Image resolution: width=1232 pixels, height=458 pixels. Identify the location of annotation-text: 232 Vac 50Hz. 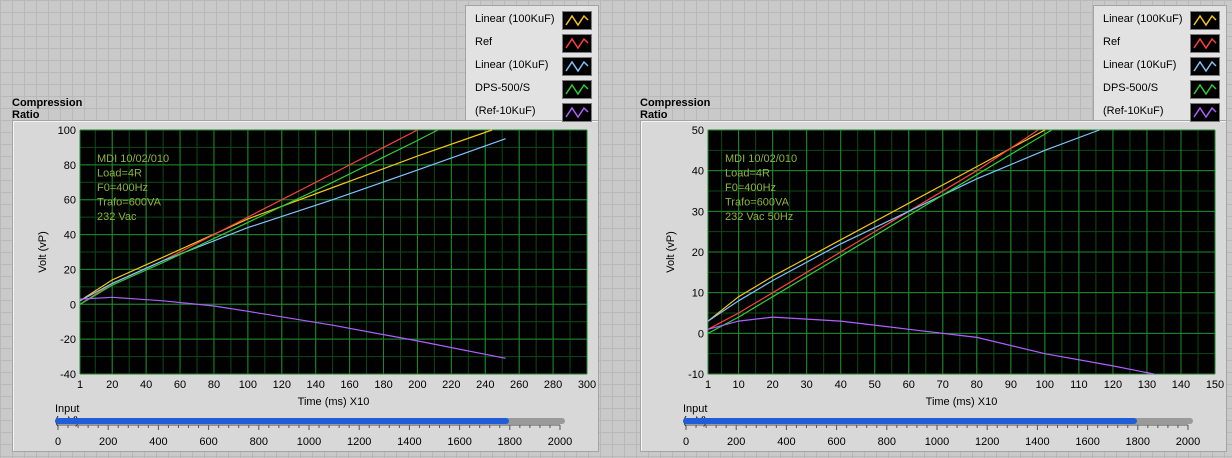
(759, 217).